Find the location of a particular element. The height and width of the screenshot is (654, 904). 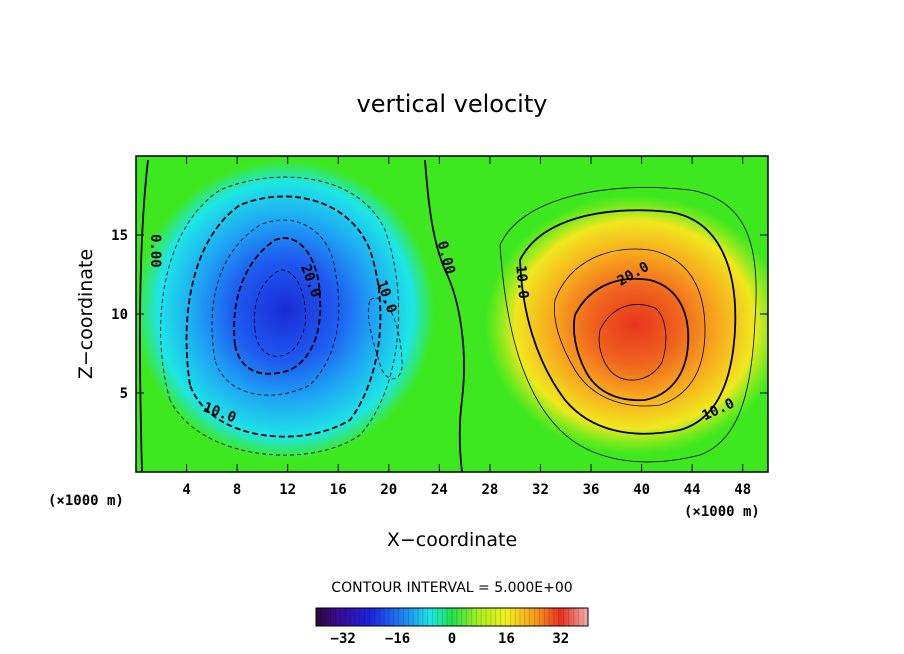

x-units-right: (×1000 m) is located at coordinates (722, 512).